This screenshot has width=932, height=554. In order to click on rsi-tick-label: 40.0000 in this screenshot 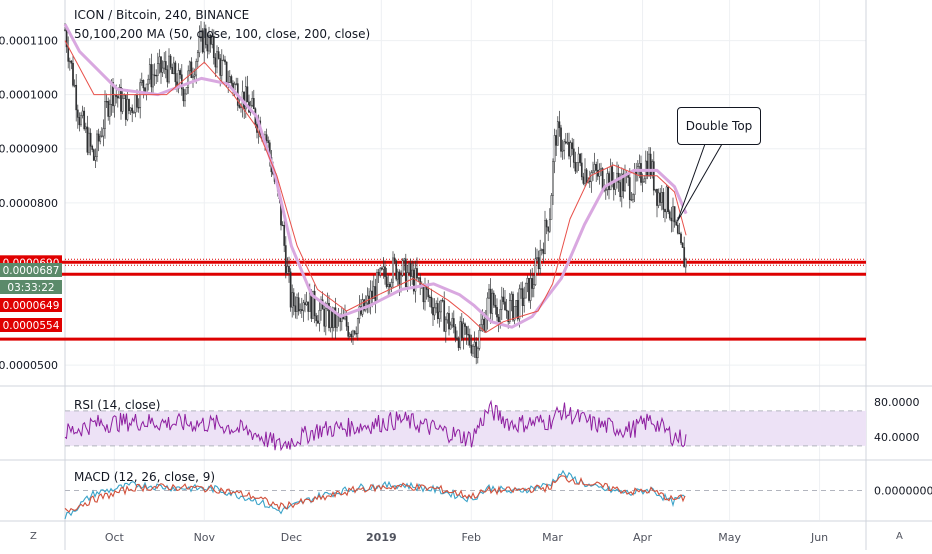, I will do `click(897, 437)`.